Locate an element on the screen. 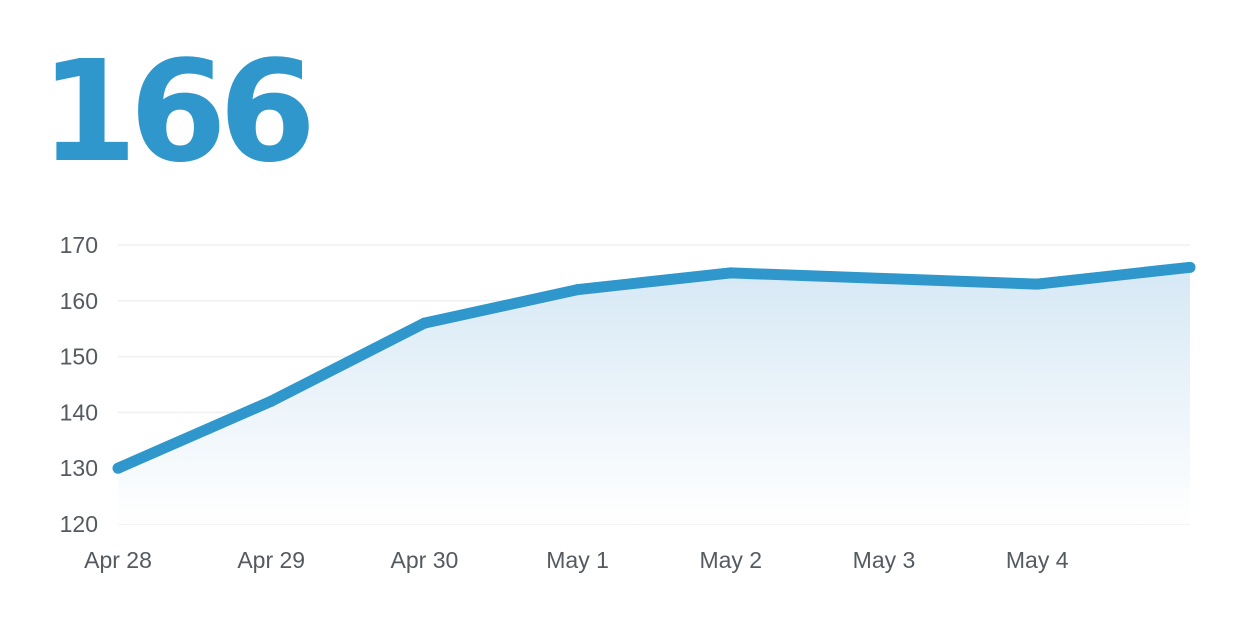 Image resolution: width=1241 pixels, height=624 pixels. y-tick-label: 140 is located at coordinates (79, 412).